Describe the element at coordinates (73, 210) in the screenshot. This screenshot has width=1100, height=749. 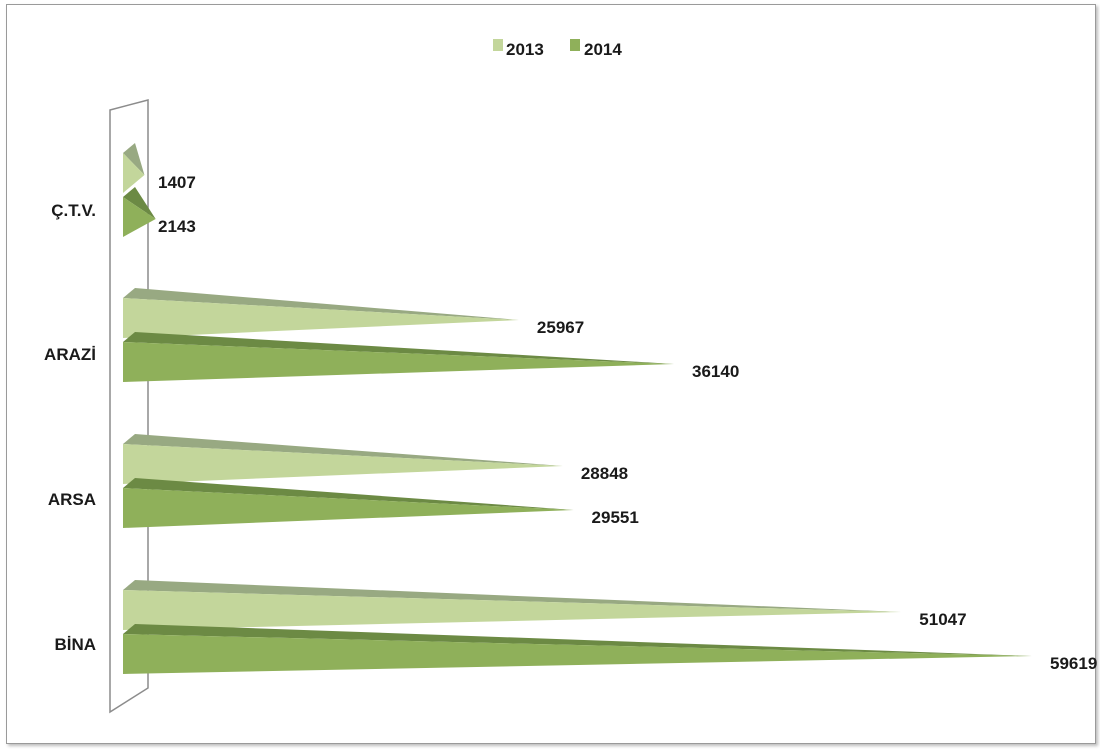
I see `category-label-ctv: Ç.T.V.` at that location.